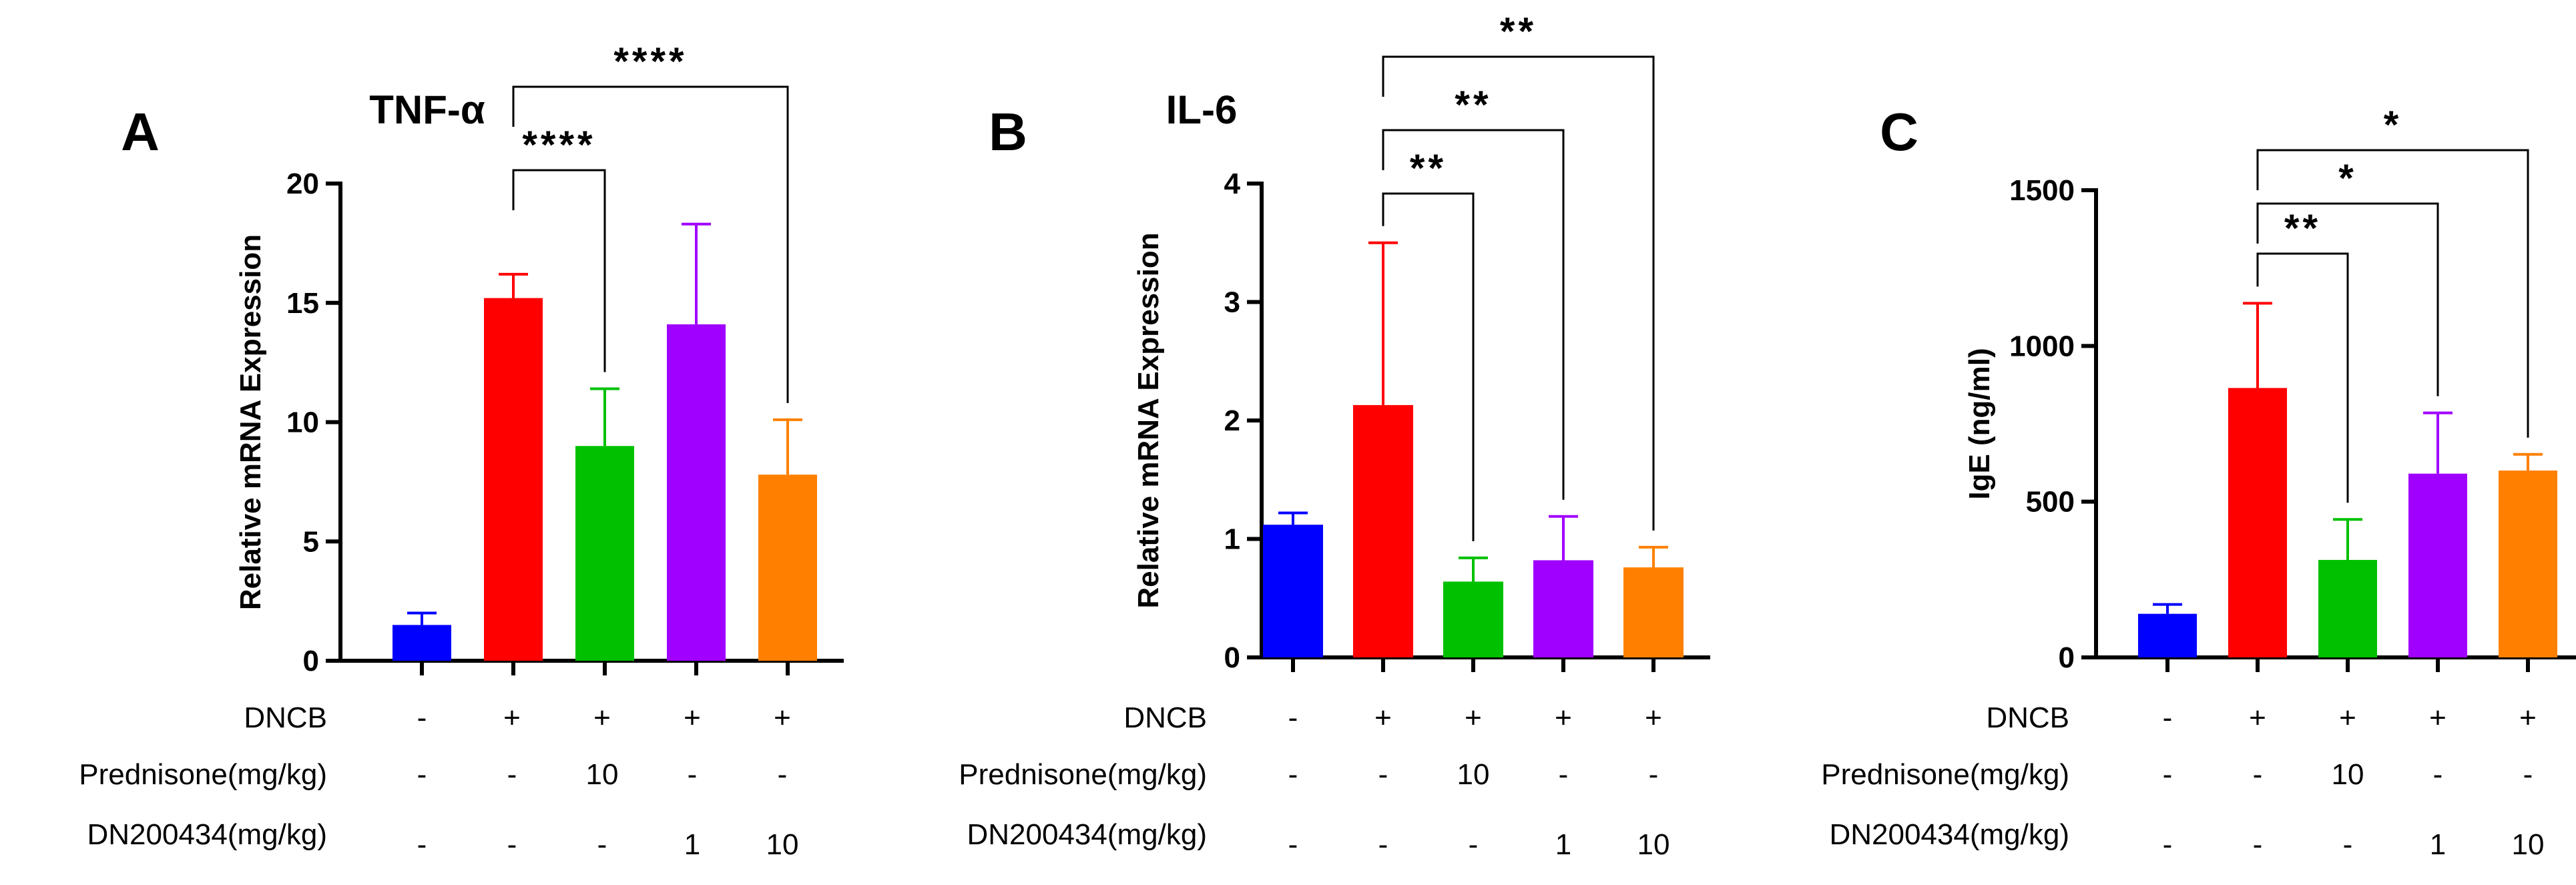  I want to click on chart-title: IL-6, so click(1202, 109).